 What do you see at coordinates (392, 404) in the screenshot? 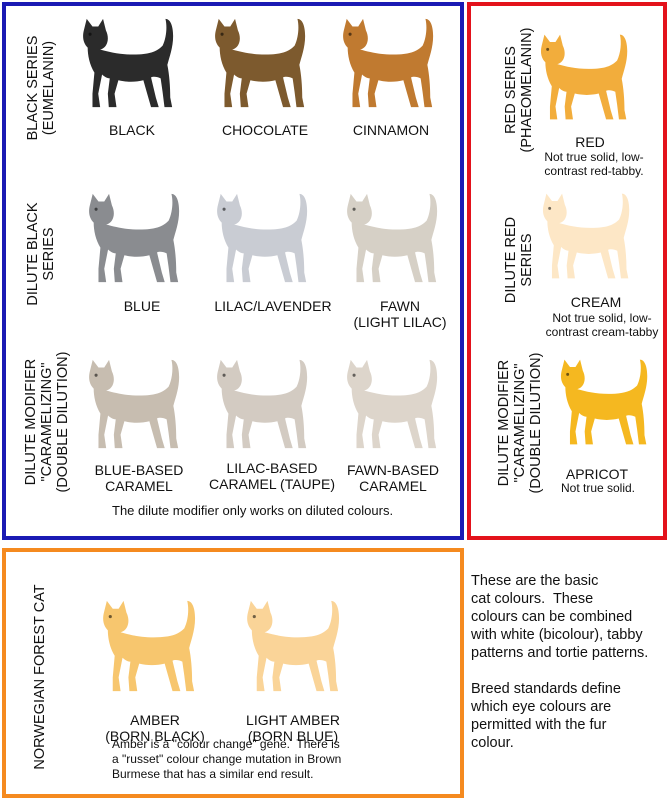
I see `cat-fawn-caramel-icon` at bounding box center [392, 404].